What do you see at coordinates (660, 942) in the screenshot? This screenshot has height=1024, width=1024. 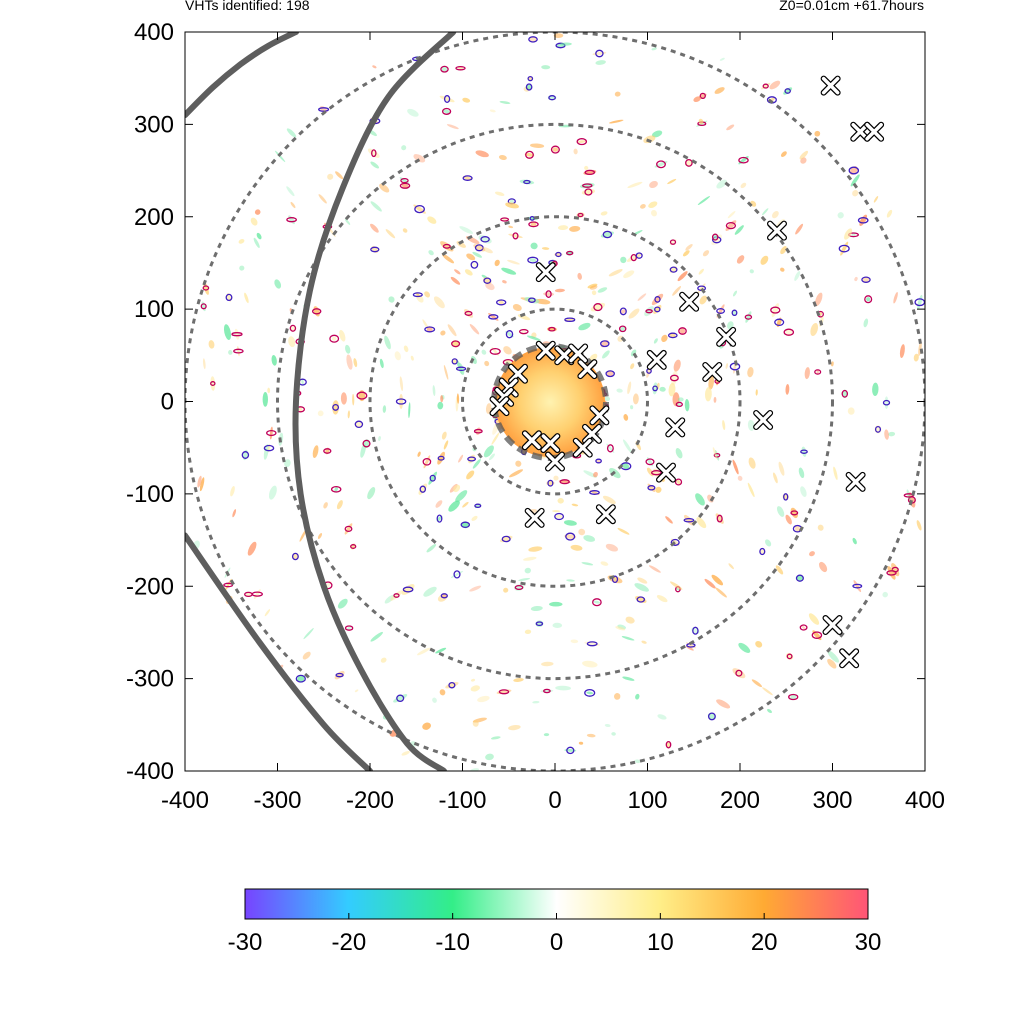 I see `colorbar-tick-label: 10` at bounding box center [660, 942].